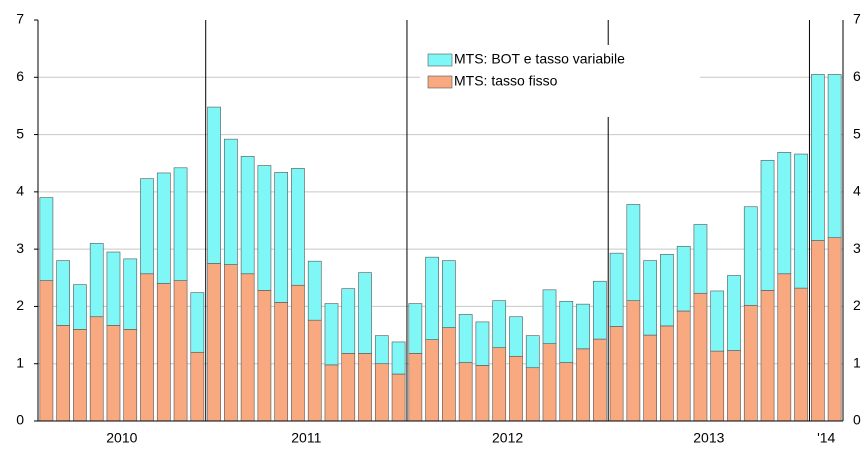  What do you see at coordinates (20, 76) in the screenshot?
I see `y-tick-label: 6` at bounding box center [20, 76].